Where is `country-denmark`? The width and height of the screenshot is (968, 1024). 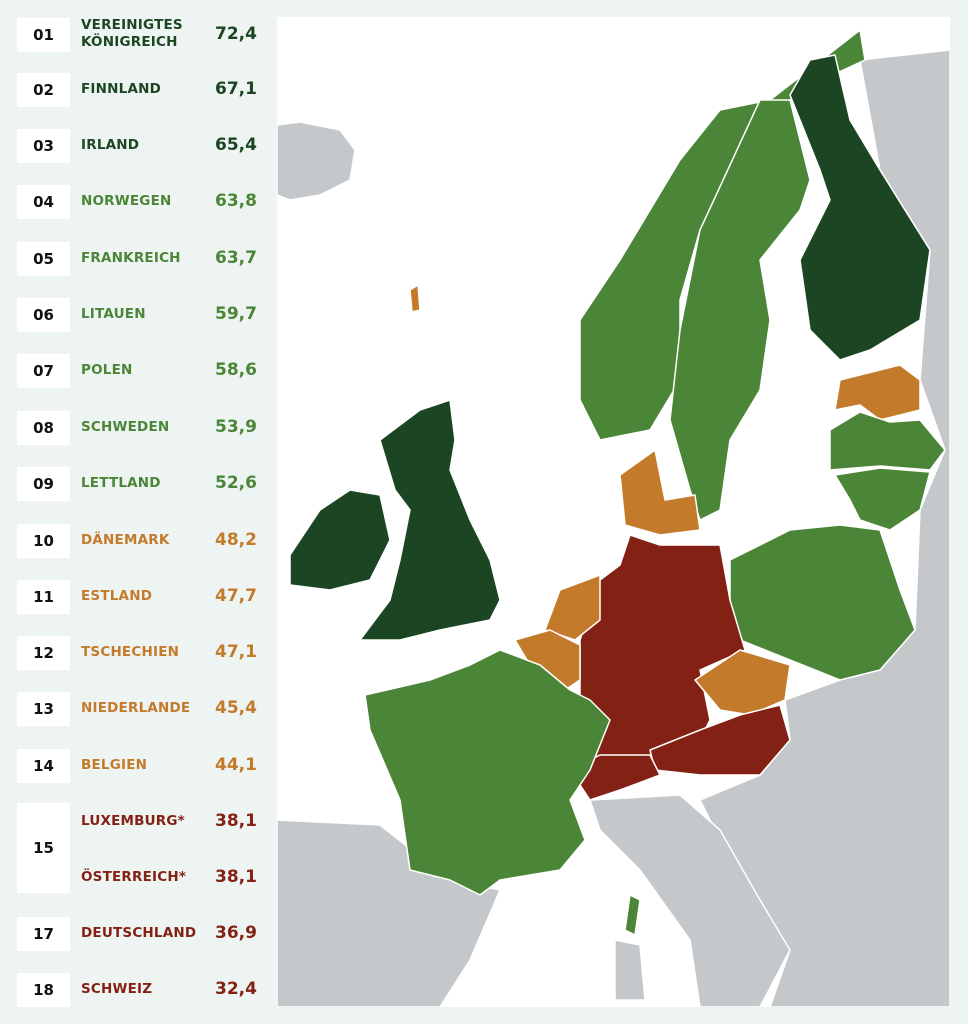 country-denmark is located at coordinates (660, 492).